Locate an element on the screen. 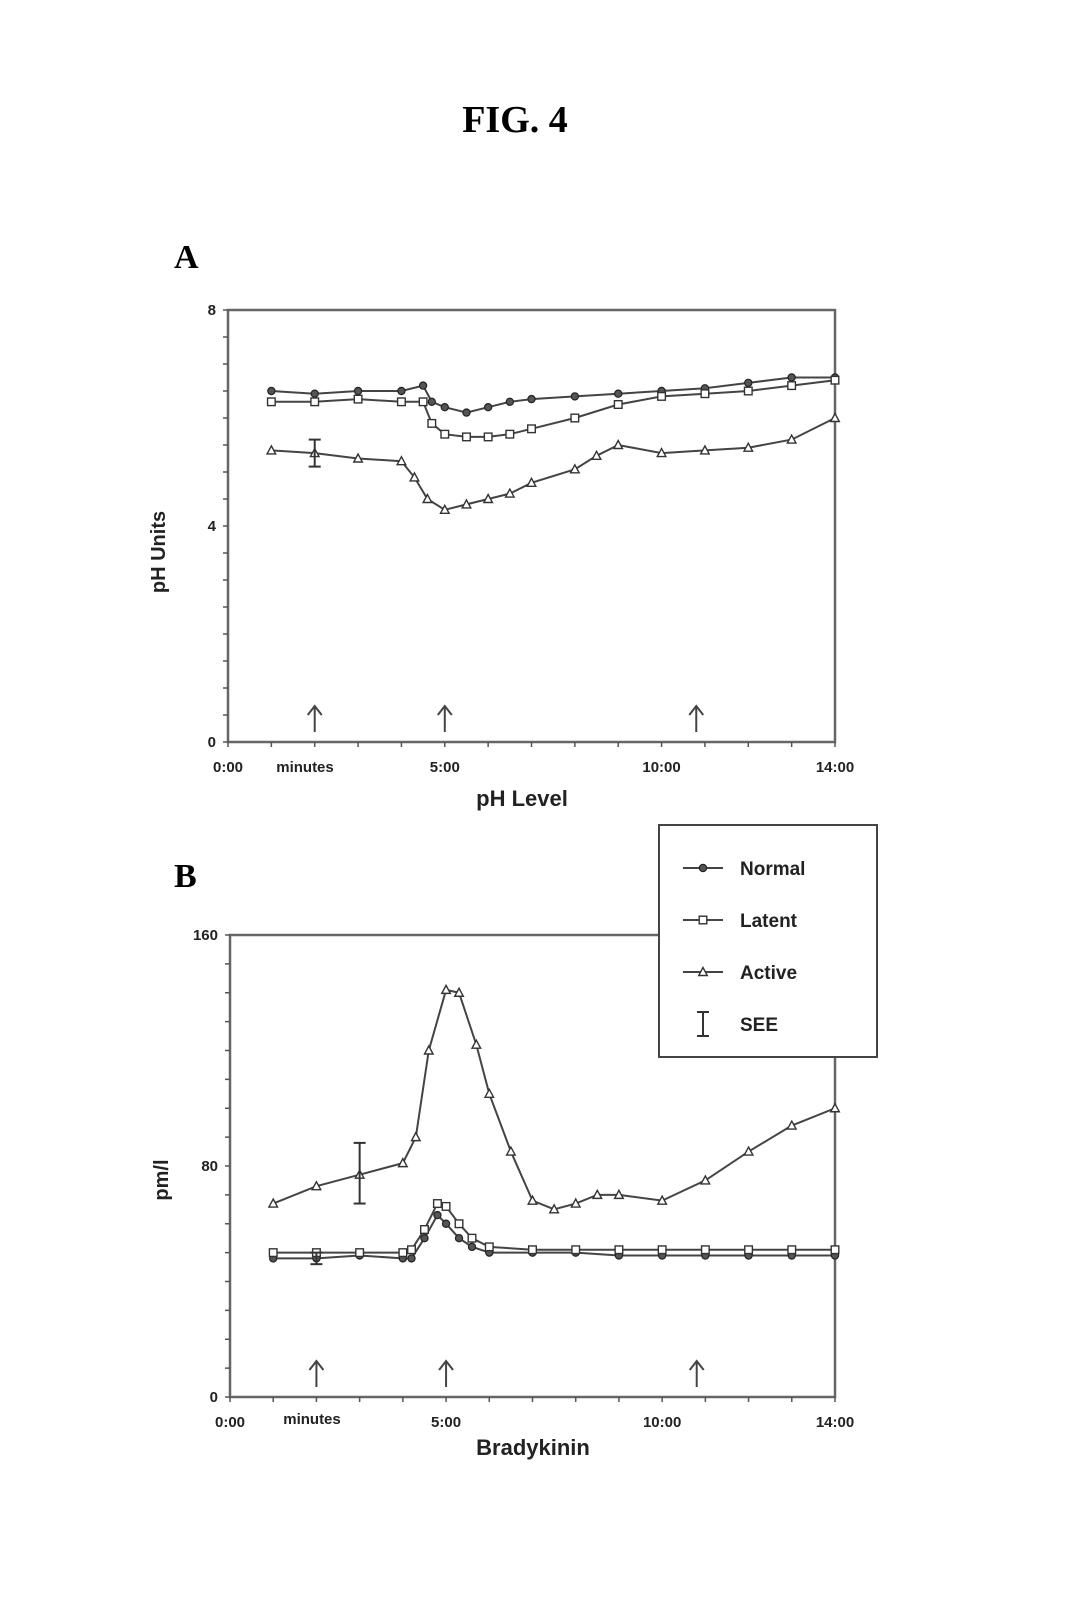 This screenshot has height=1600, width=1085. legend-box is located at coordinates (768, 941).